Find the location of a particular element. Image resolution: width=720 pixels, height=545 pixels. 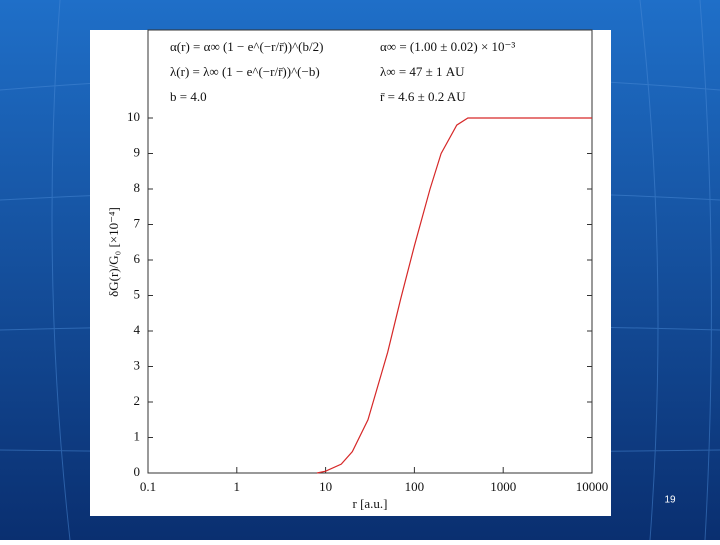

x-tick-label: 1 is located at coordinates (237, 486).